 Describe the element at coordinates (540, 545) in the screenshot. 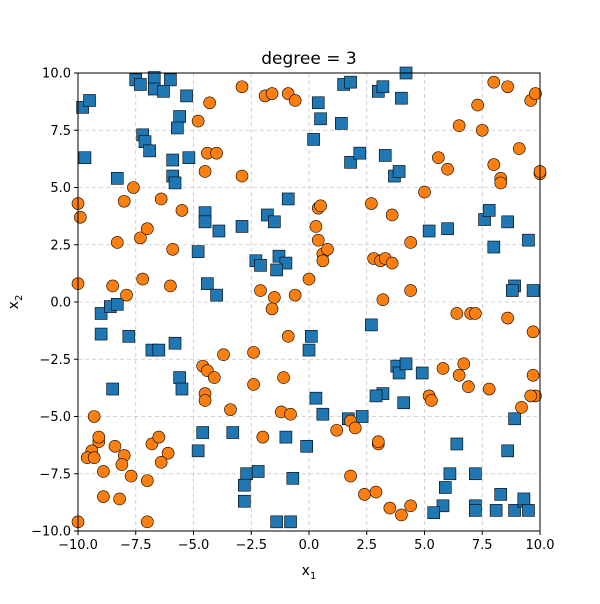

I see `x-tick-label: 10.0` at that location.